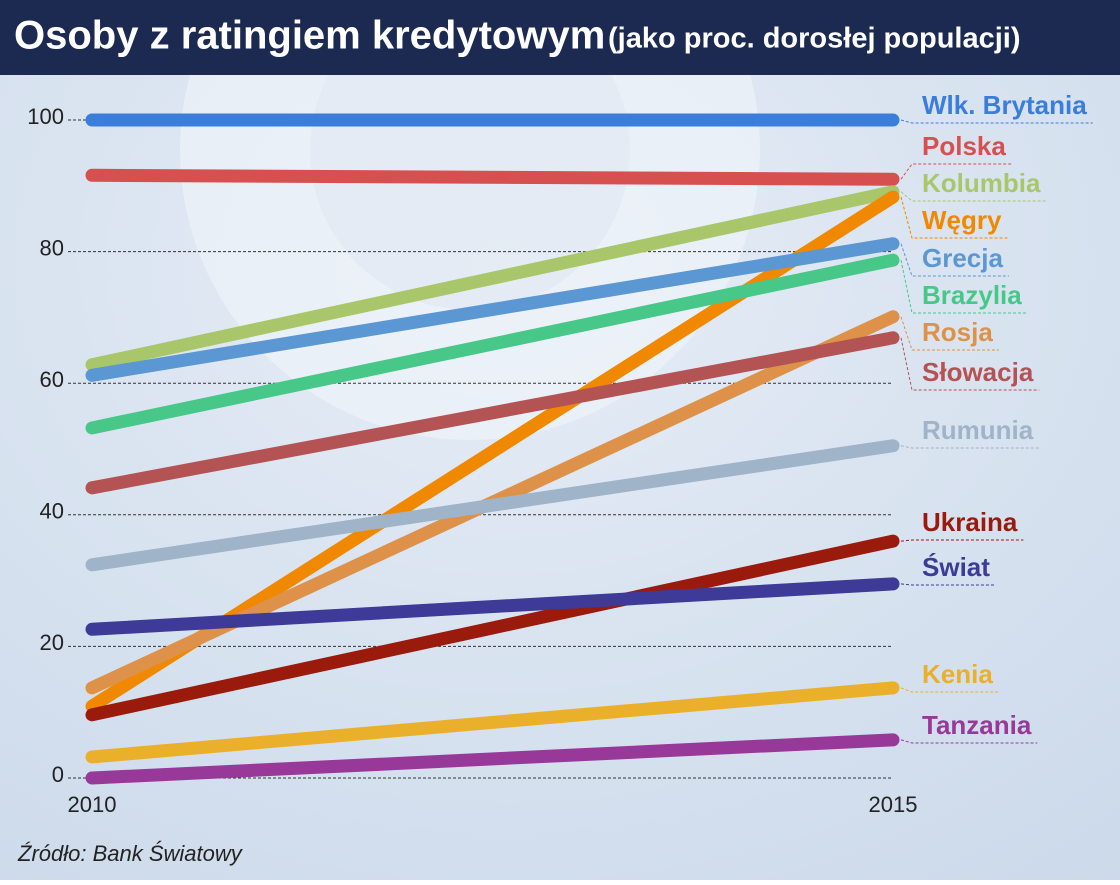 Image resolution: width=1120 pixels, height=885 pixels. I want to click on source: Źródło: Bank Światowy, so click(130, 853).